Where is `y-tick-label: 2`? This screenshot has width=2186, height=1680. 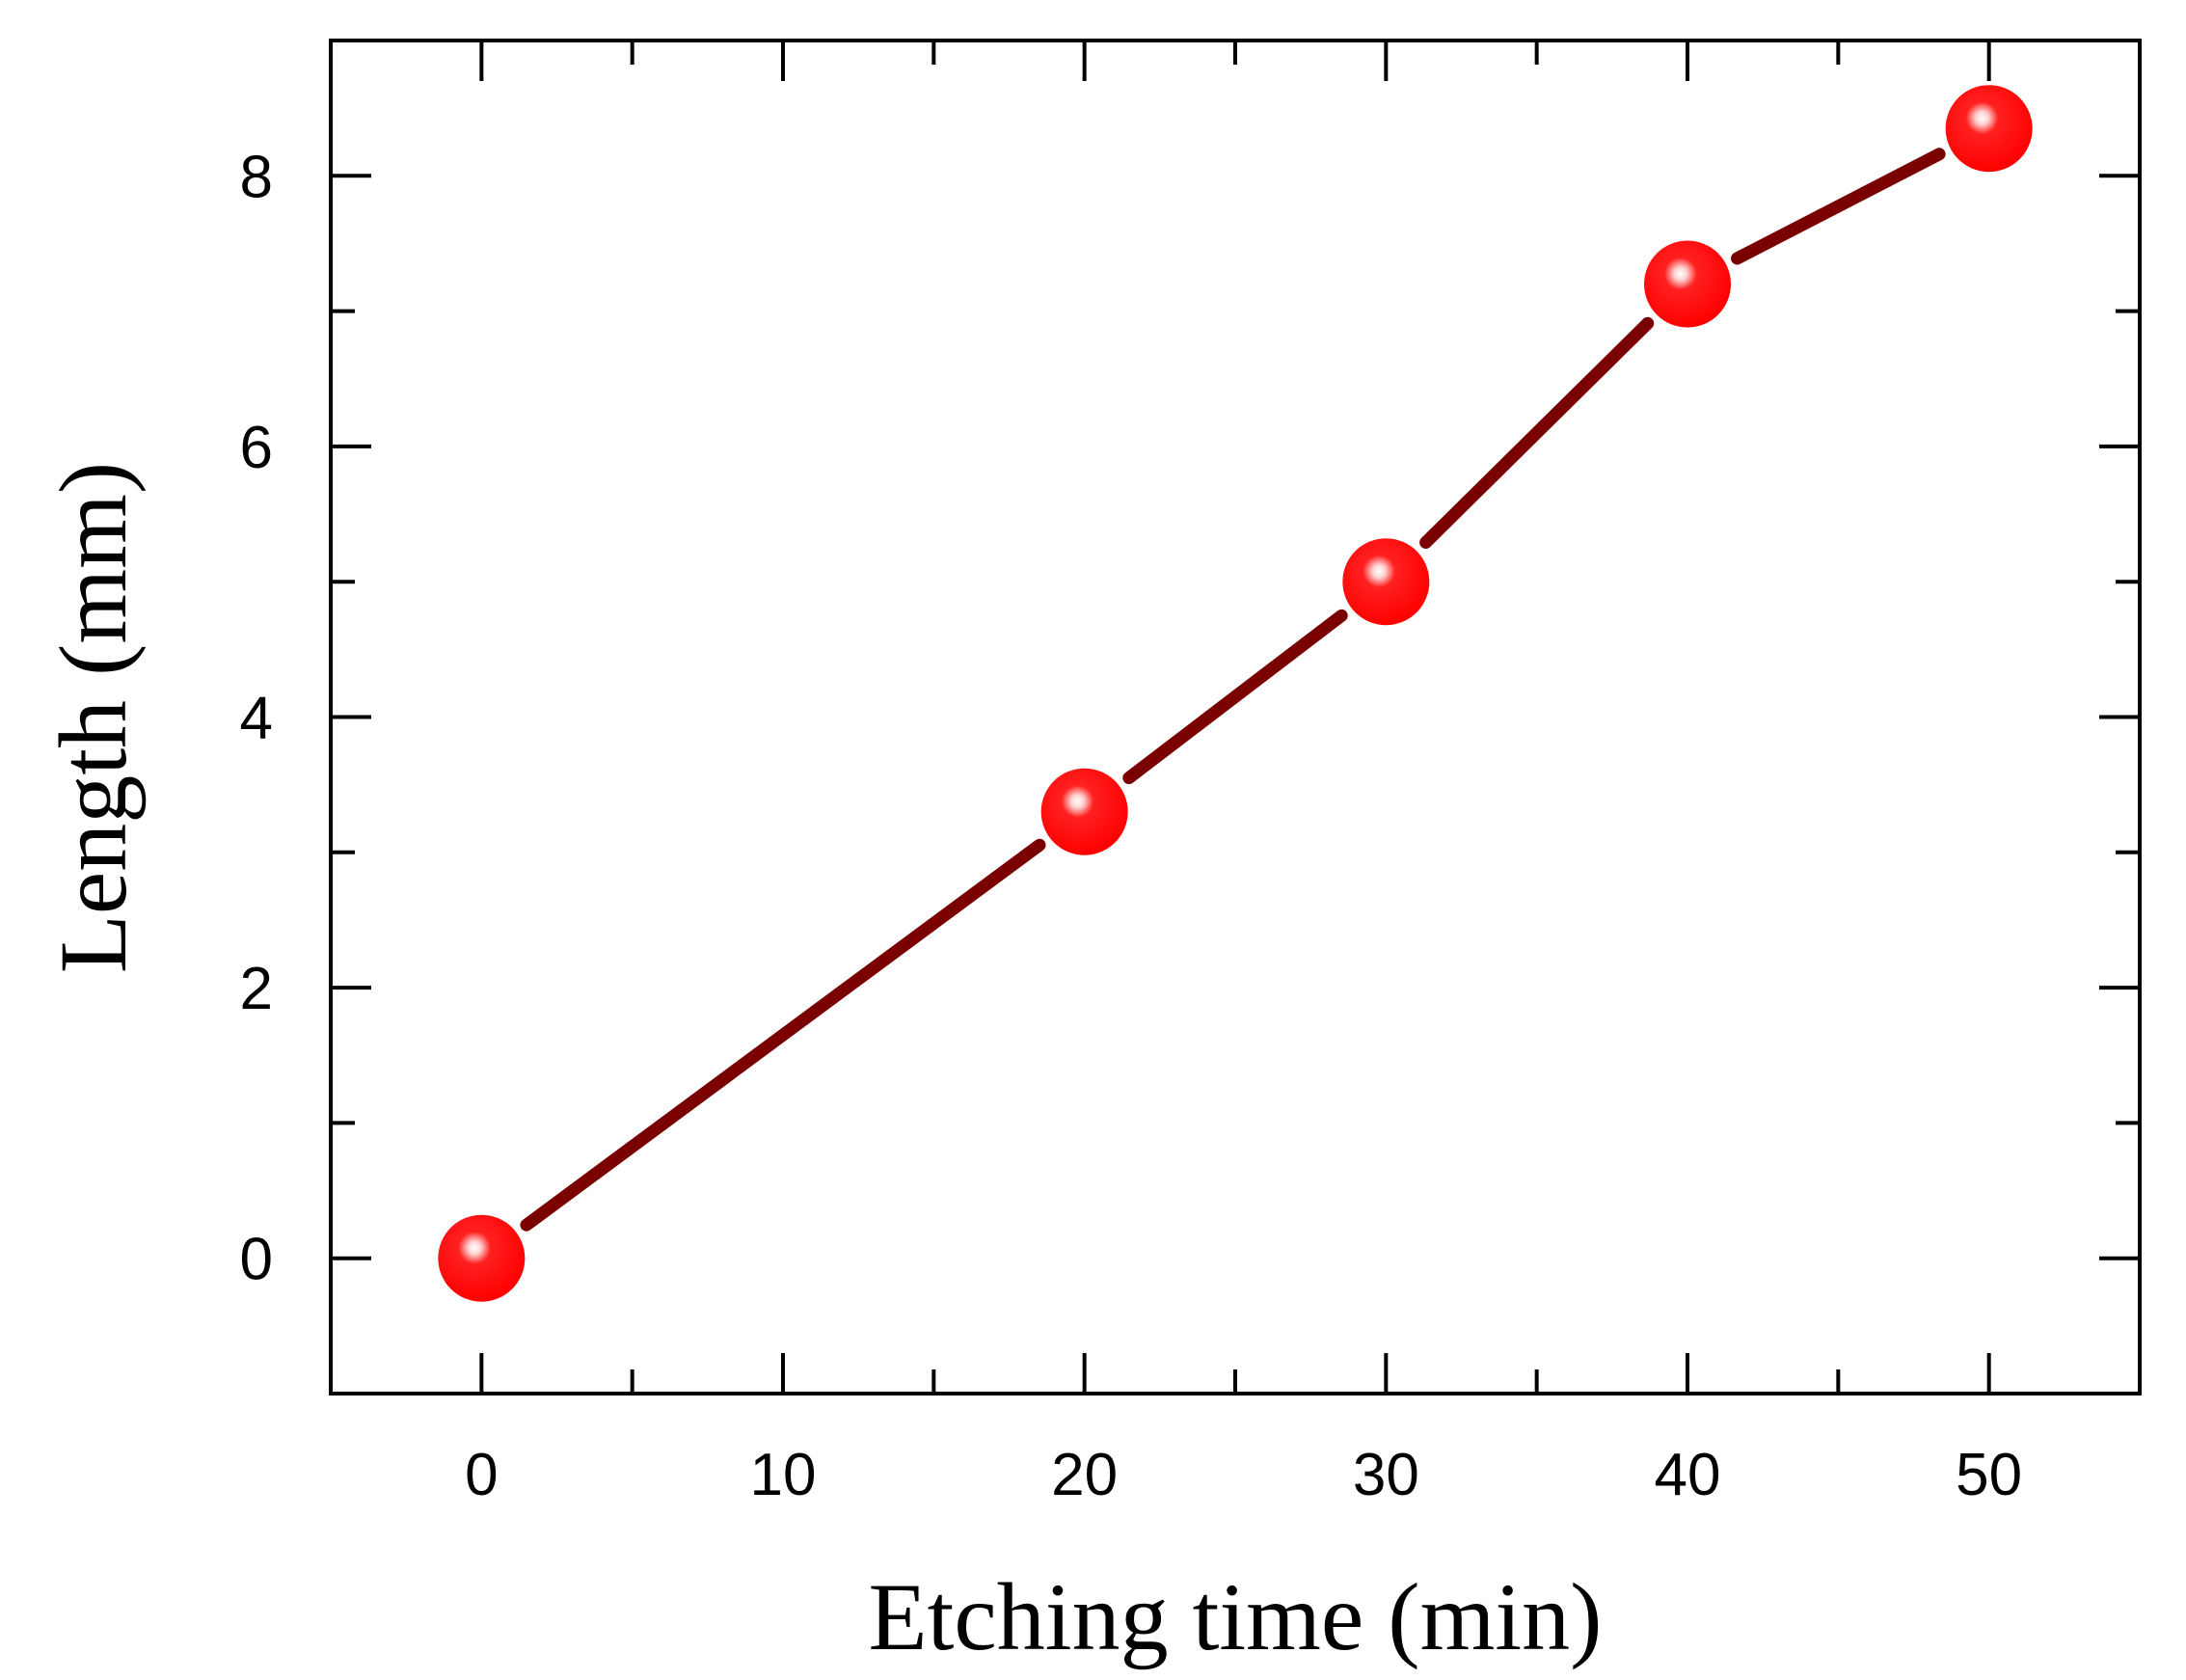
y-tick-label: 2 is located at coordinates (256, 989).